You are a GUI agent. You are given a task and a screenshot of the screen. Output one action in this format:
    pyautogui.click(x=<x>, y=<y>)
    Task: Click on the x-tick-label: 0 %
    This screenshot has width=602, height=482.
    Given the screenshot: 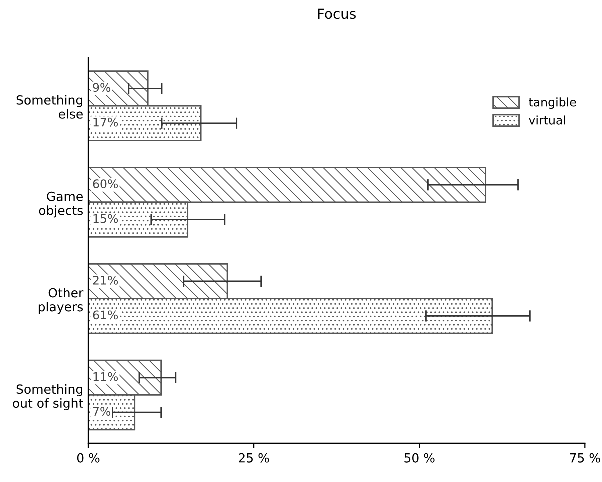 What is the action you would take?
    pyautogui.click(x=88, y=458)
    